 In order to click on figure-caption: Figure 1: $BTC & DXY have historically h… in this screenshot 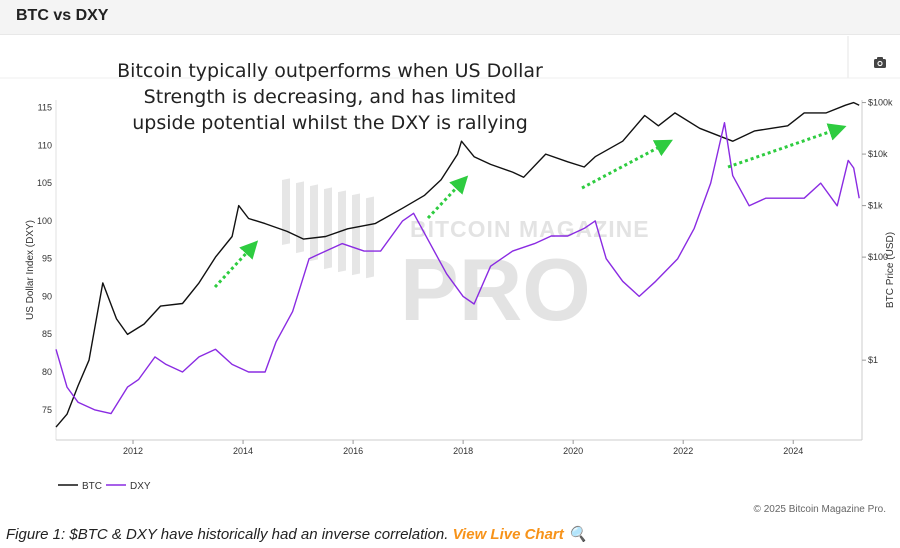, I will do `click(296, 534)`.